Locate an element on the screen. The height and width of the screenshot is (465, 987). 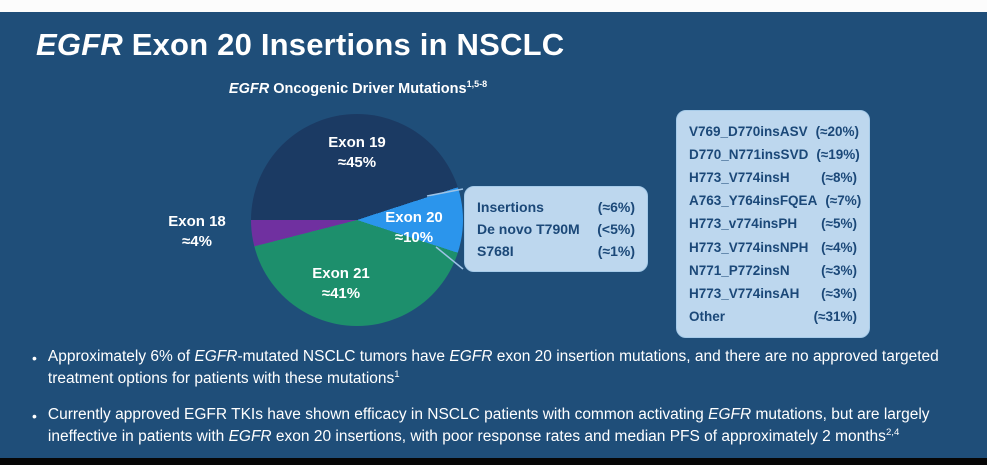
mutation-value: (≈19%) is located at coordinates (838, 155).